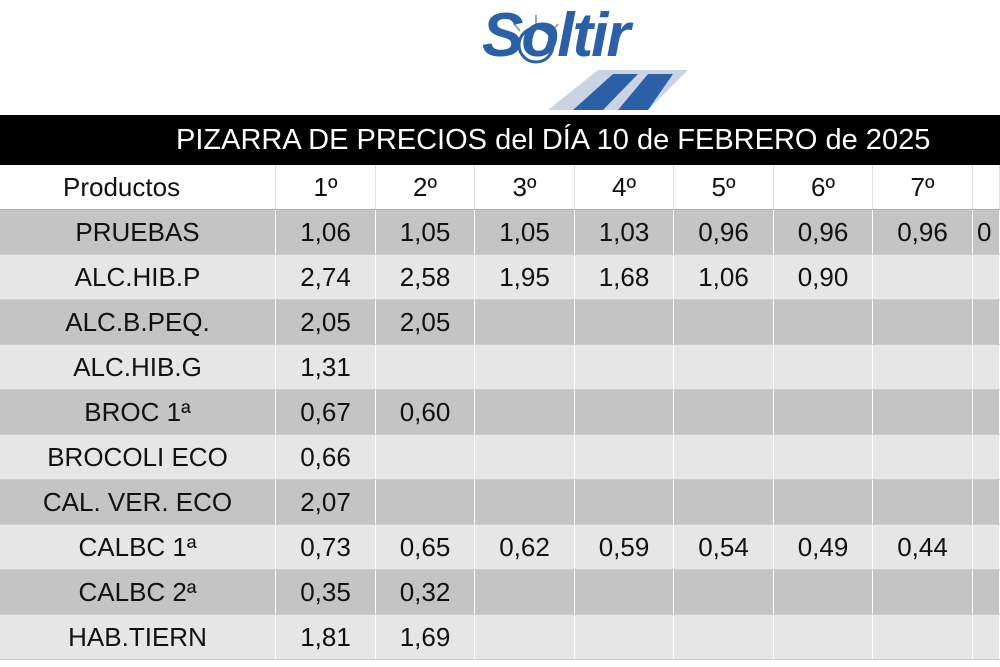  I want to click on table-header-row: Productos 1º 2º 3º 4º 5º 6º 7º, so click(500, 187).